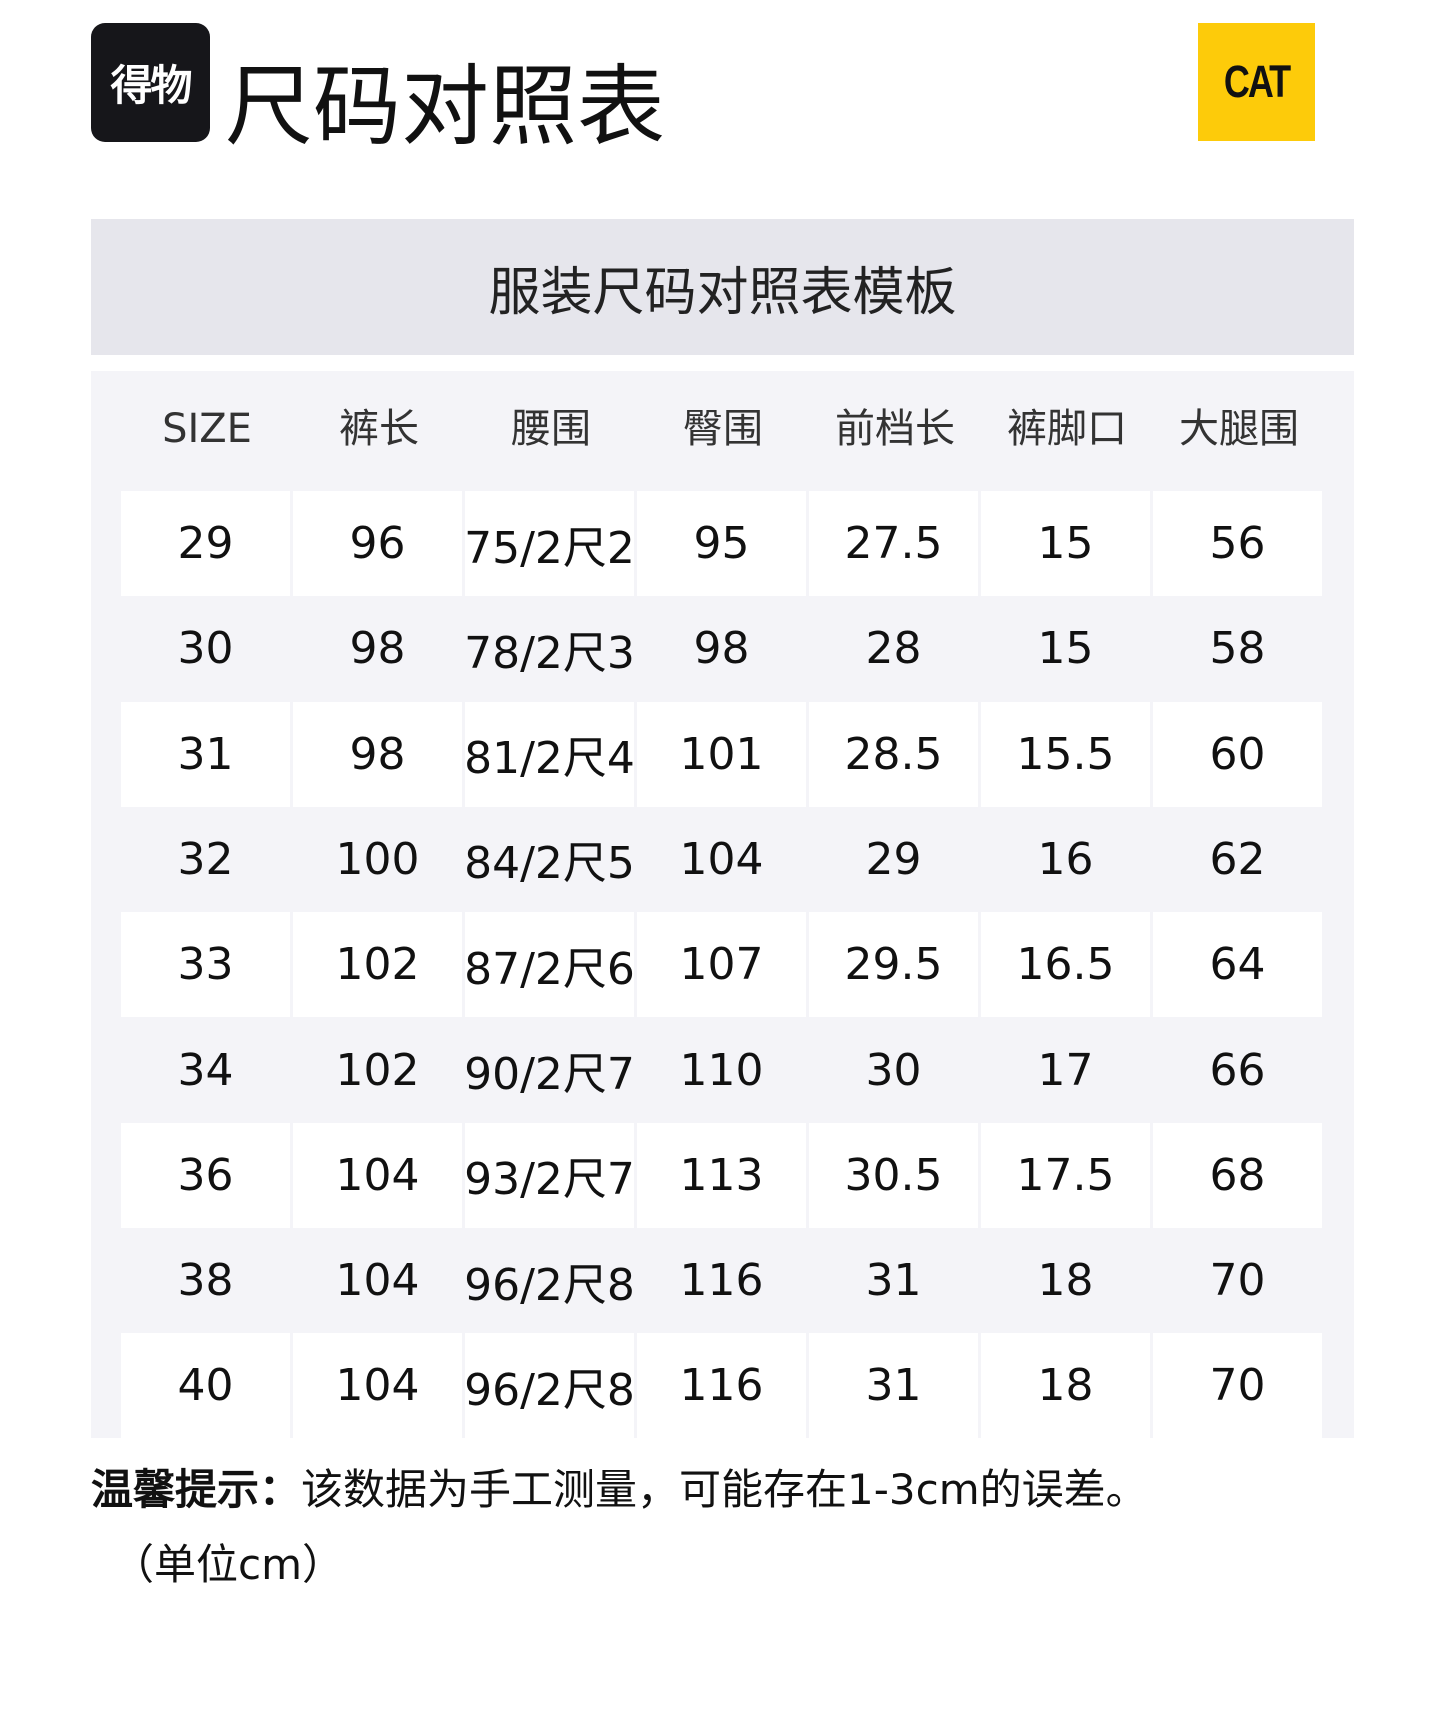 The width and height of the screenshot is (1440, 1731). I want to click on table-cell: 38, so click(205, 1281).